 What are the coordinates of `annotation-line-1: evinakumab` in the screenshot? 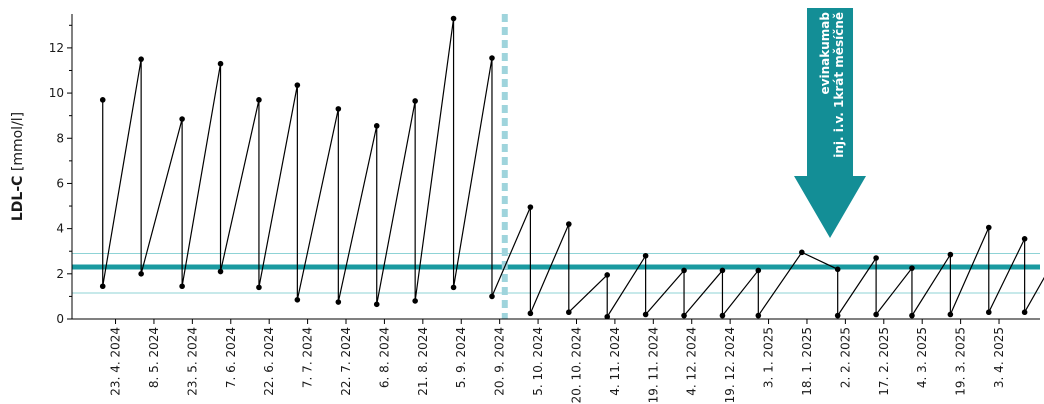 It's located at (825, 53).